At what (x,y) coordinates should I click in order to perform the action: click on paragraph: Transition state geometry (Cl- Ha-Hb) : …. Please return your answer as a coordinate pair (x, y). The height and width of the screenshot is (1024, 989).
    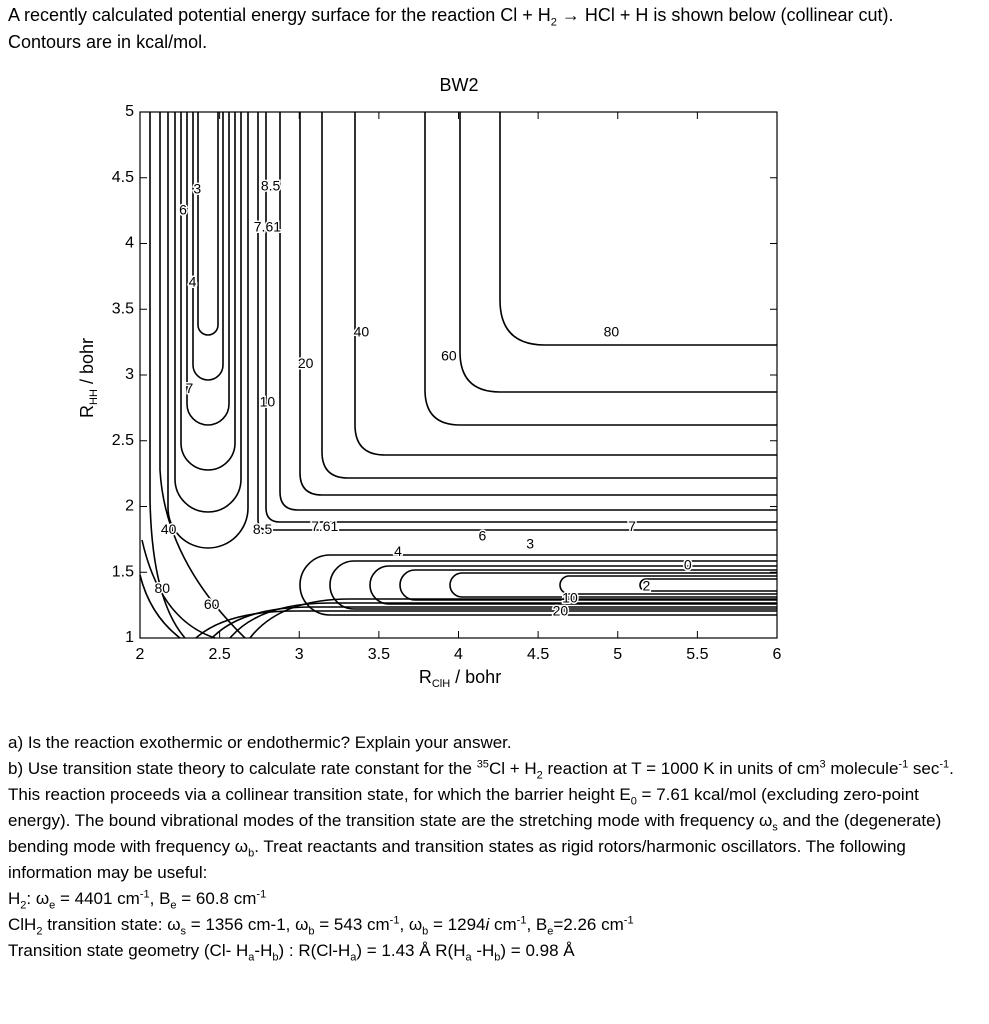
    Looking at the image, I should click on (494, 951).